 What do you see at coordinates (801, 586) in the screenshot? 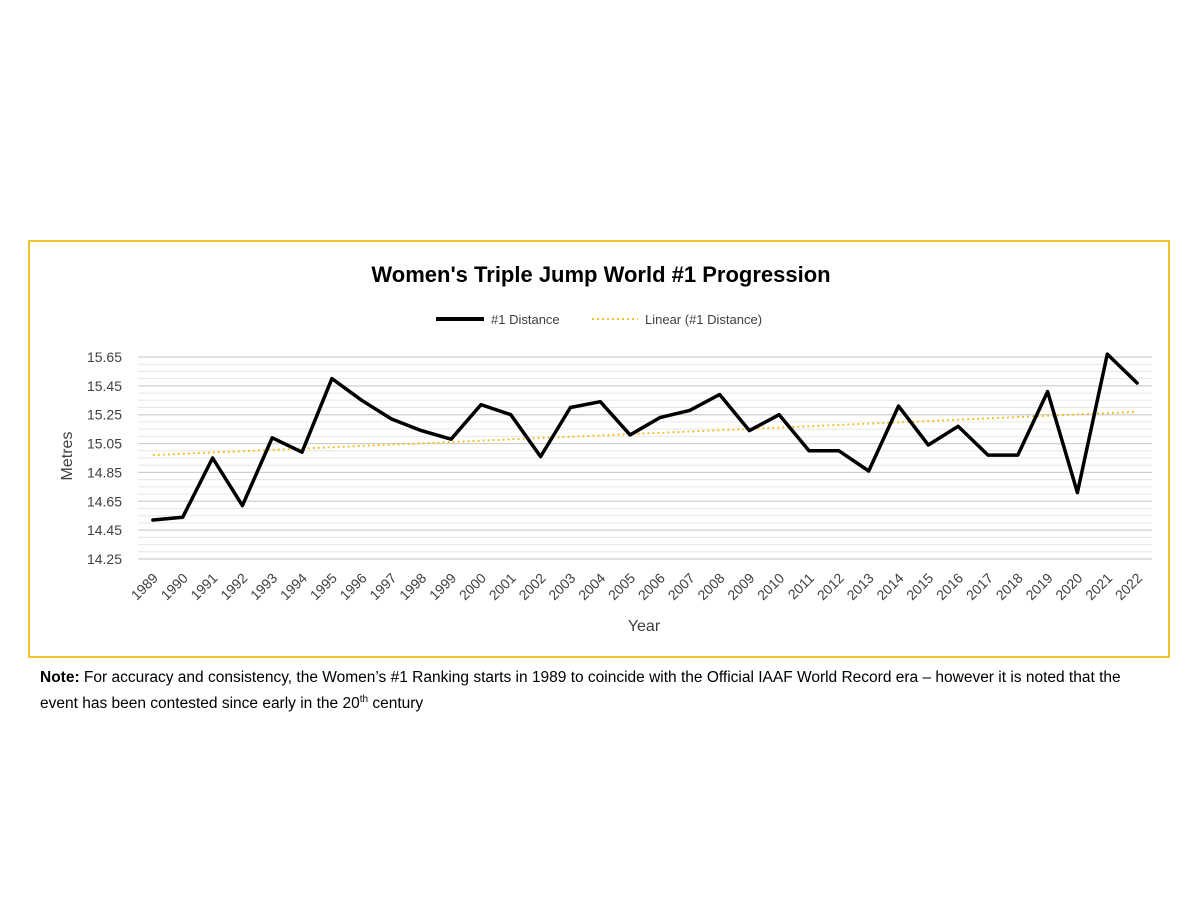
I see `x-tick-label: 2011` at bounding box center [801, 586].